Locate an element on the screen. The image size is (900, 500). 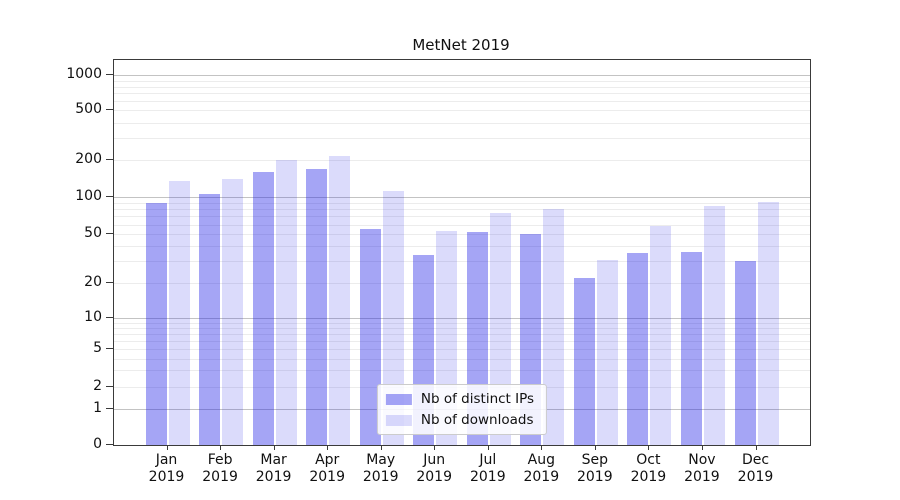
xtick-mark-aug is located at coordinates (542, 447).